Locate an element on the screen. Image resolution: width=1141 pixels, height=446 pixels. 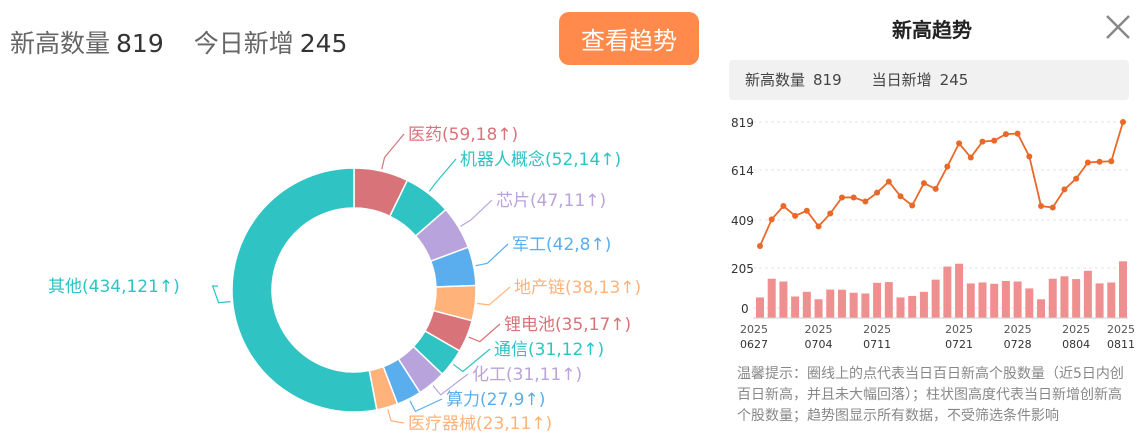
y-tick-label: 614 is located at coordinates (742, 171).